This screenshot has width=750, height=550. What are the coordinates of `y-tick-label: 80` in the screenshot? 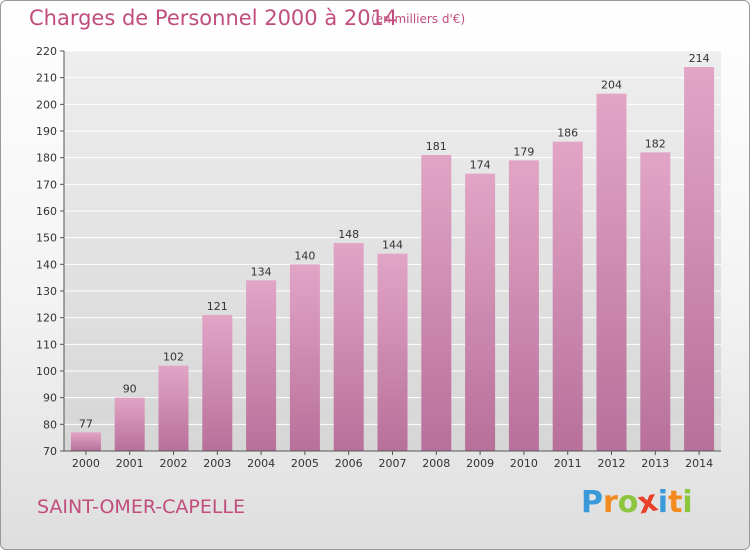 It's located at (50, 424).